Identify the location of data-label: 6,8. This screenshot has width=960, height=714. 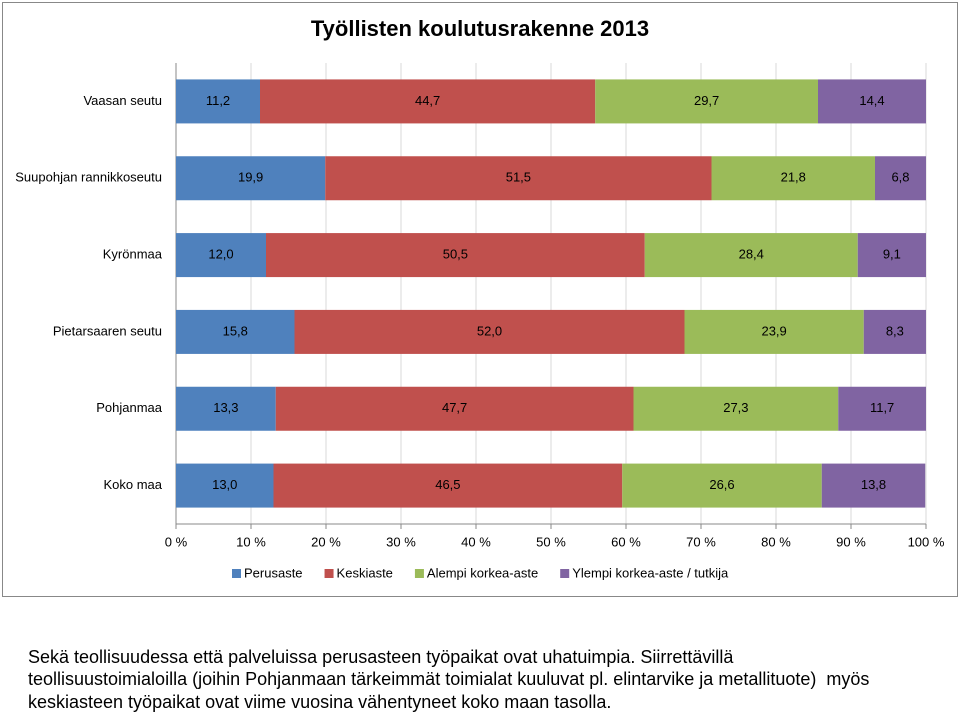
(900, 177).